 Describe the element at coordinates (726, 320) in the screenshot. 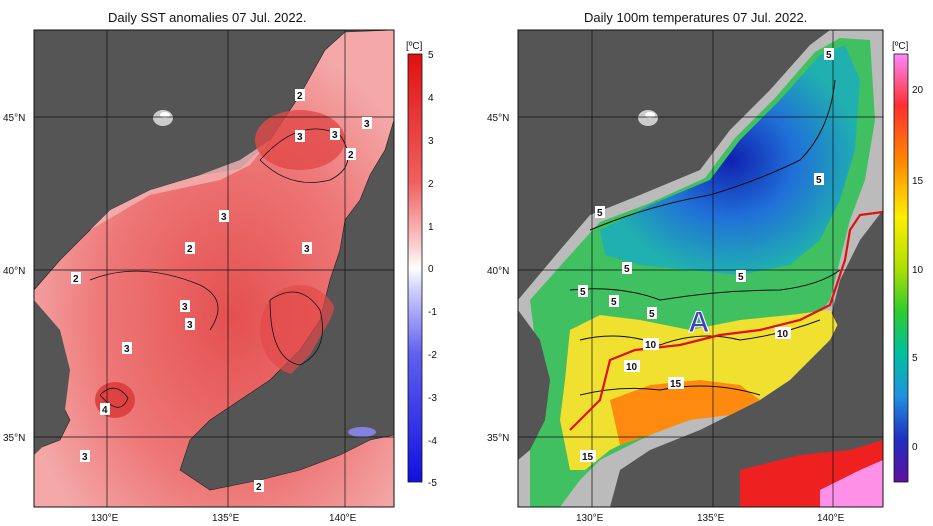

I see `right-map-front-line` at that location.